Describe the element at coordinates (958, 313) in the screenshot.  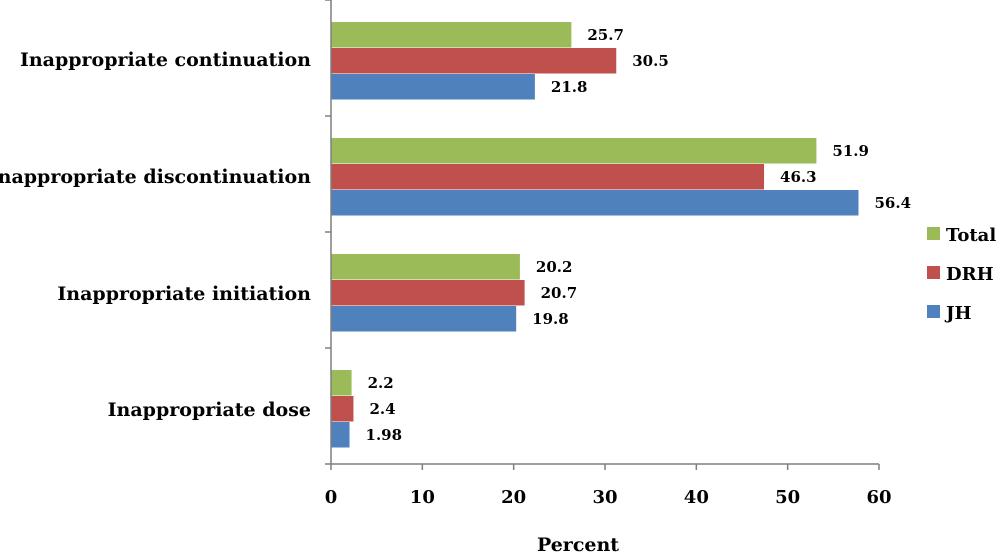
I see `legend-label: JH` at that location.